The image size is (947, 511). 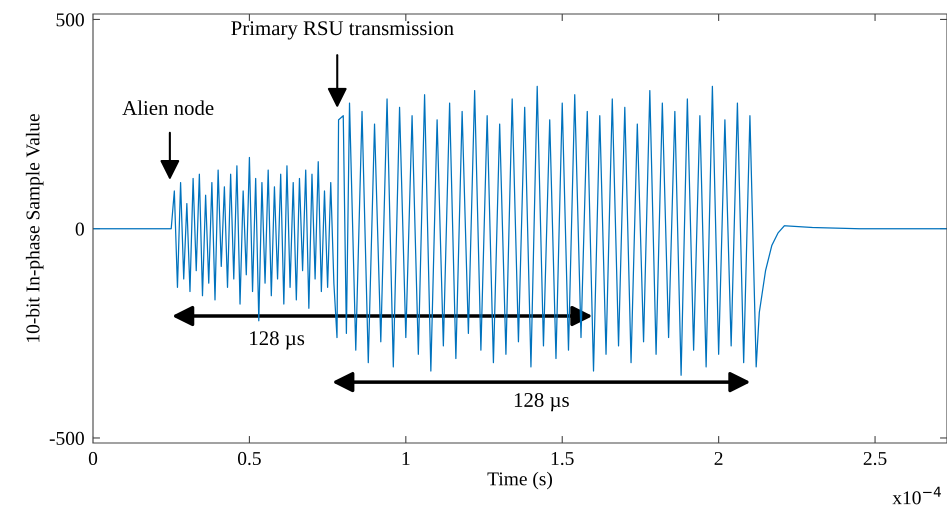 What do you see at coordinates (916, 495) in the screenshot?
I see `text: x10$^{−4}$` at bounding box center [916, 495].